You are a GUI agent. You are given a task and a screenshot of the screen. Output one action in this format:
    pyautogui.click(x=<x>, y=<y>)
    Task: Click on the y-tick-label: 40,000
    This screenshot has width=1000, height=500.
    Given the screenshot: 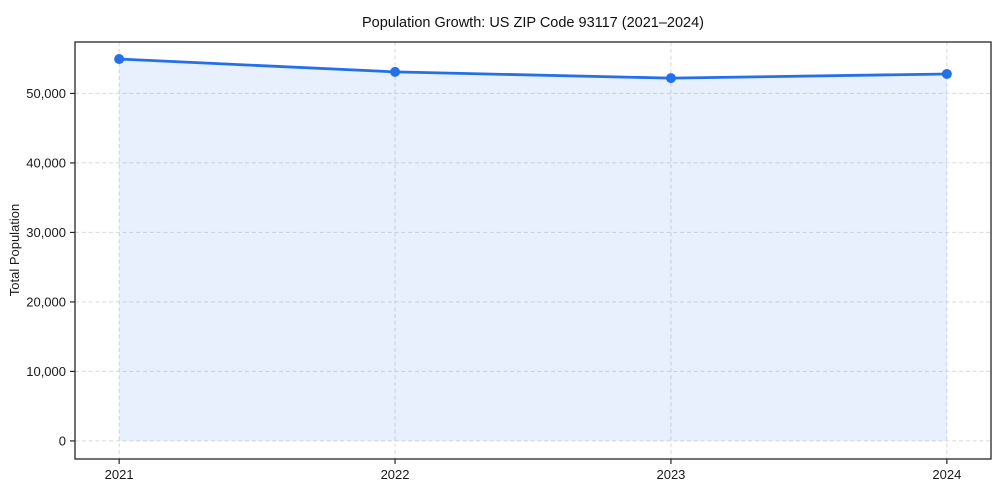 What is the action you would take?
    pyautogui.click(x=46, y=162)
    